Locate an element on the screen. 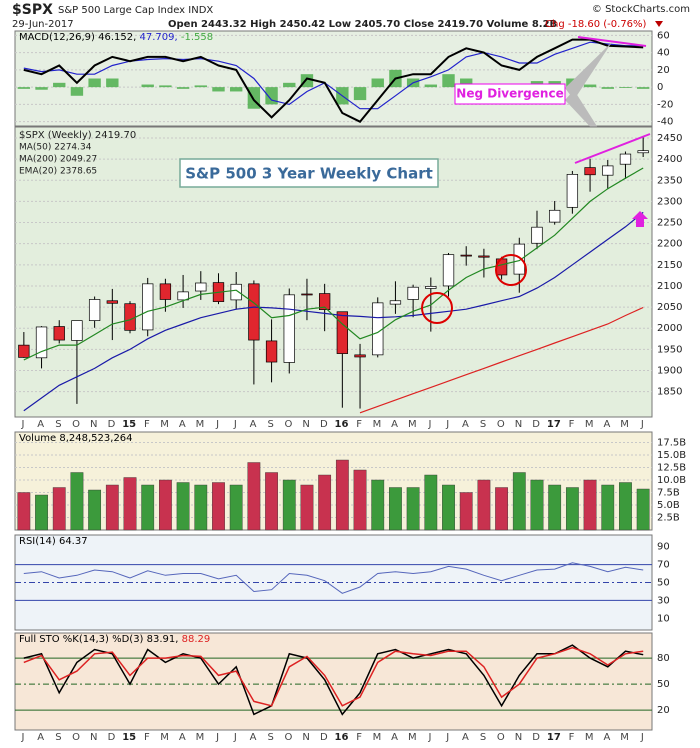  y-tick-label: 7.5B is located at coordinates (668, 493).